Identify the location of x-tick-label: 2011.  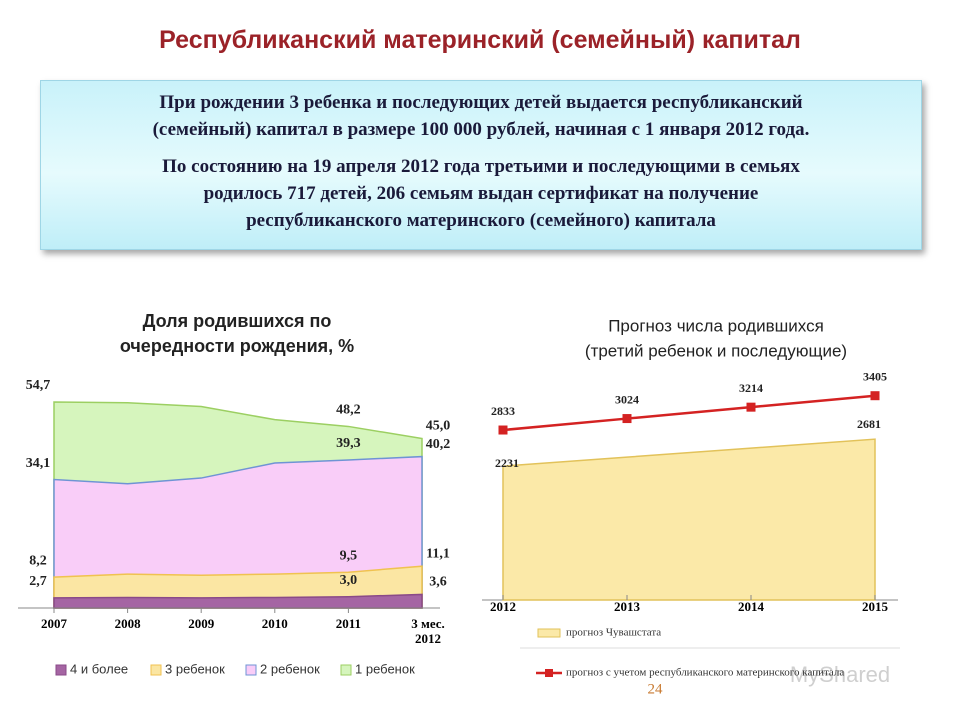
(348, 623).